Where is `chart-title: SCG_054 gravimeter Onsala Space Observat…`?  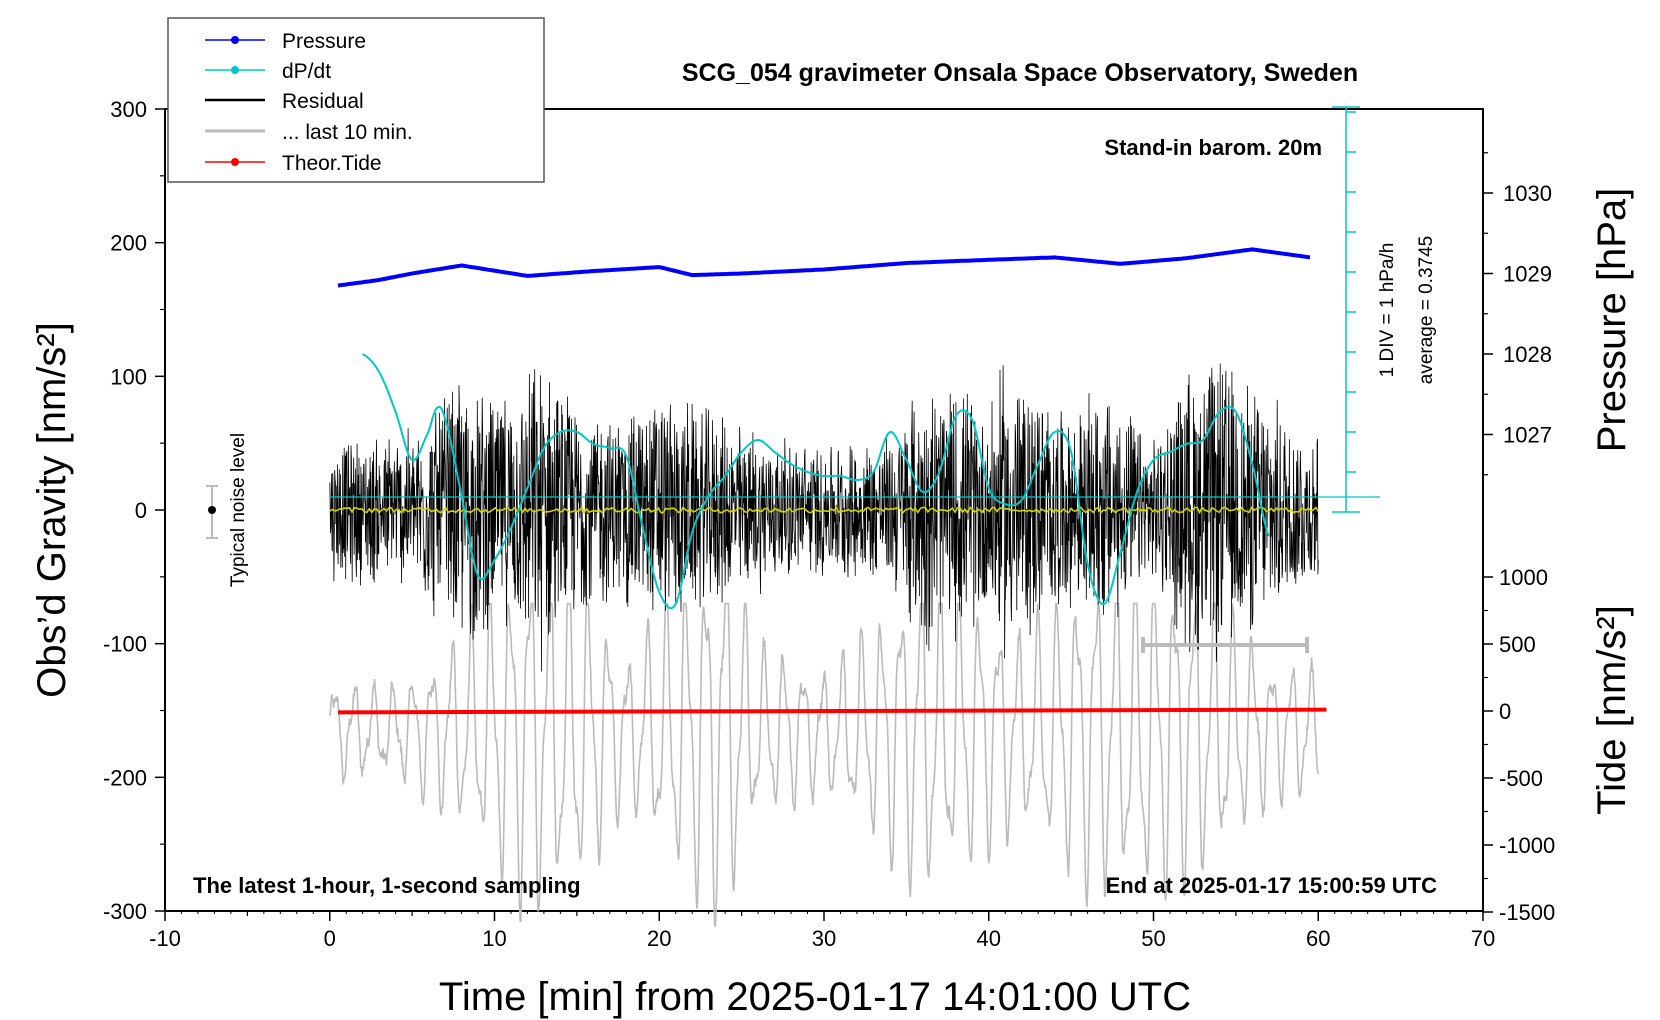 chart-title: SCG_054 gravimeter Onsala Space Observat… is located at coordinates (1020, 73).